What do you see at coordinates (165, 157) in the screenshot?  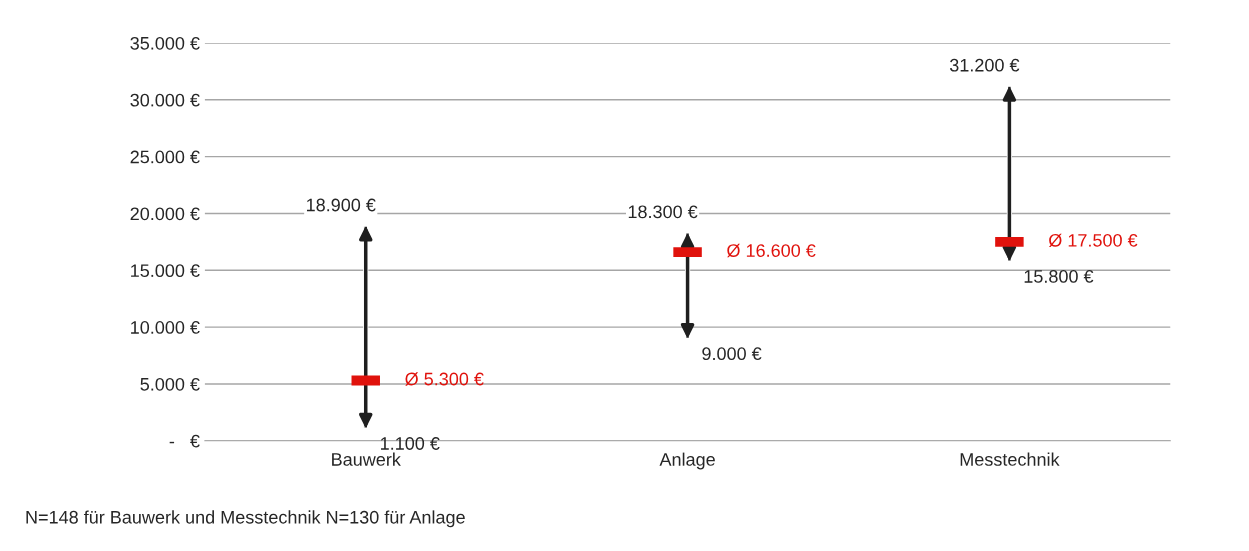 I see `y-tick-label: 25.000 €` at bounding box center [165, 157].